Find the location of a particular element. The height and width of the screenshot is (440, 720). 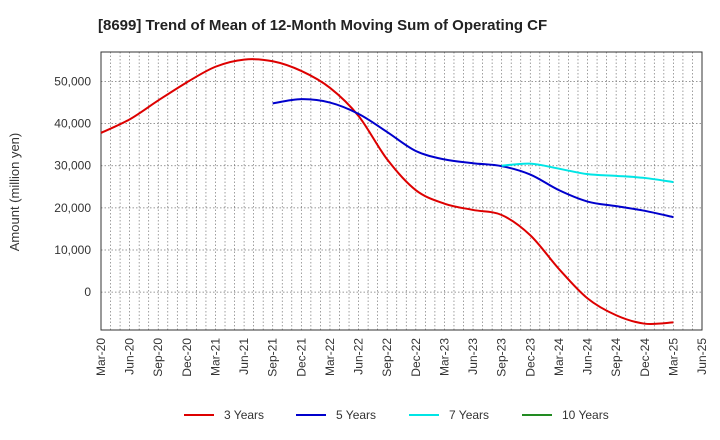

x-tick-label: Jun-24 is located at coordinates (588, 356).